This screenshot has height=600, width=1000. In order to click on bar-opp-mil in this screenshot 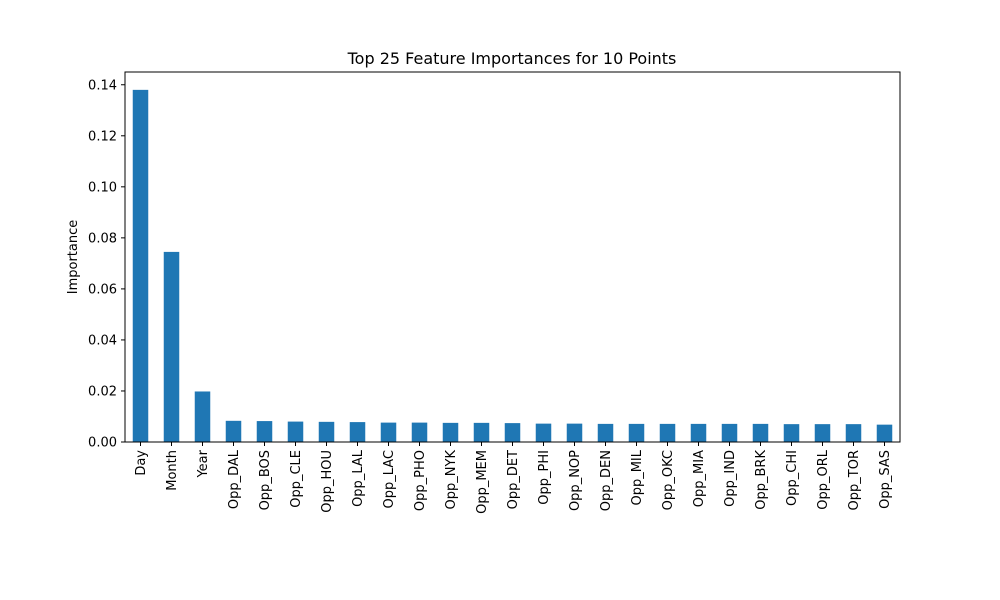, I will do `click(636, 432)`.